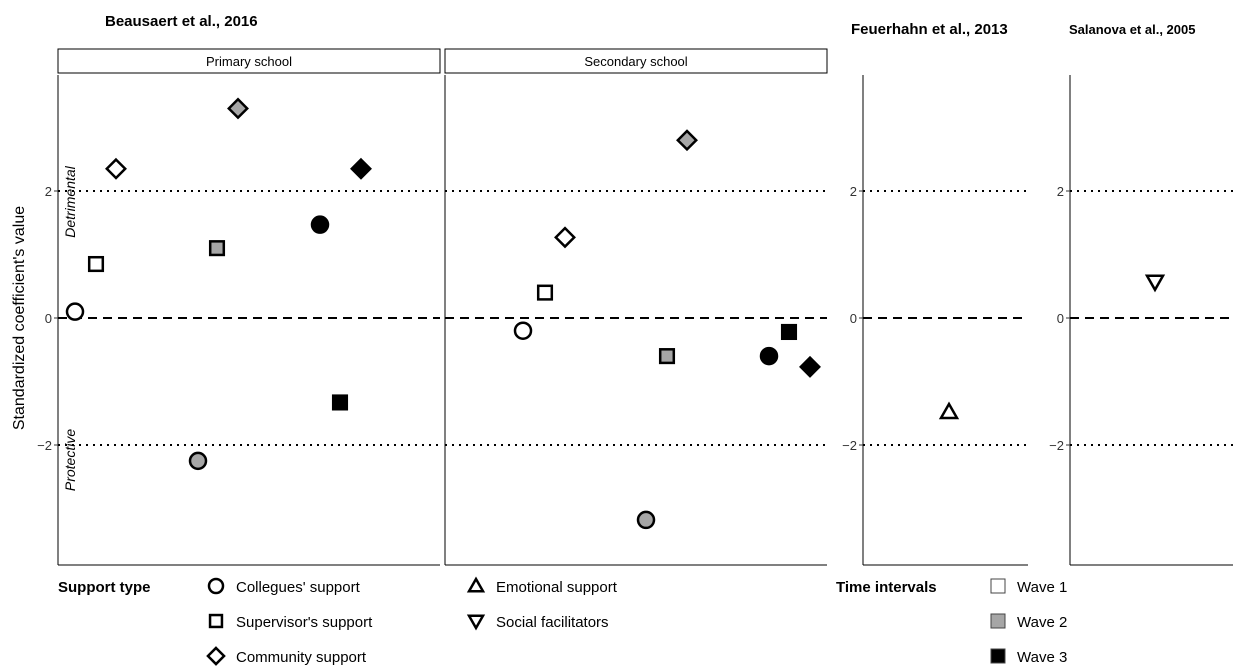 This screenshot has height=667, width=1233. Describe the element at coordinates (635, 61) in the screenshot. I see `strip-label-secondary: Secondary school` at that location.